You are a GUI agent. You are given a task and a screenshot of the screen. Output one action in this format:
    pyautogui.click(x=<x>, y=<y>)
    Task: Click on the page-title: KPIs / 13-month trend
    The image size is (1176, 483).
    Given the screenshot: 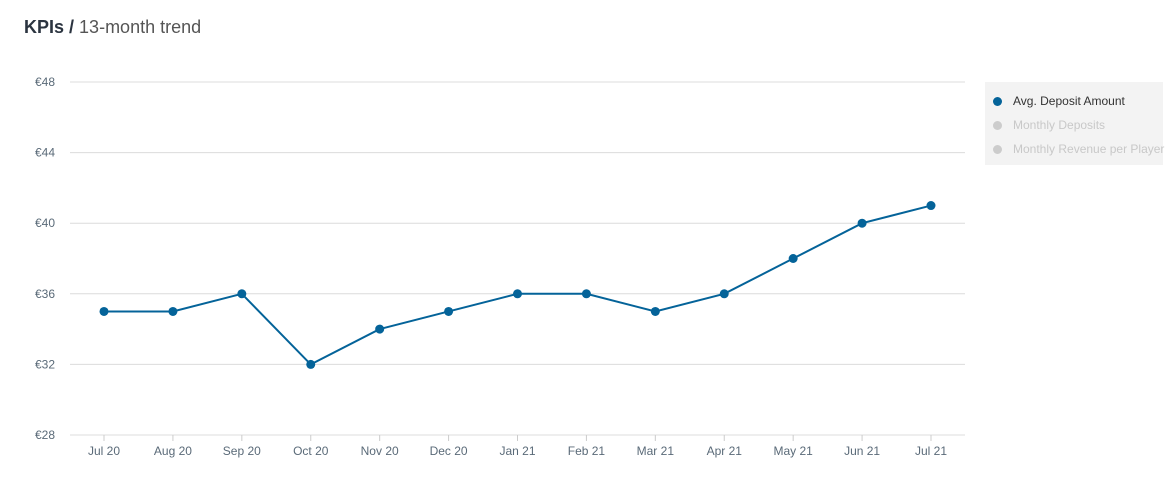 What is the action you would take?
    pyautogui.click(x=112, y=27)
    